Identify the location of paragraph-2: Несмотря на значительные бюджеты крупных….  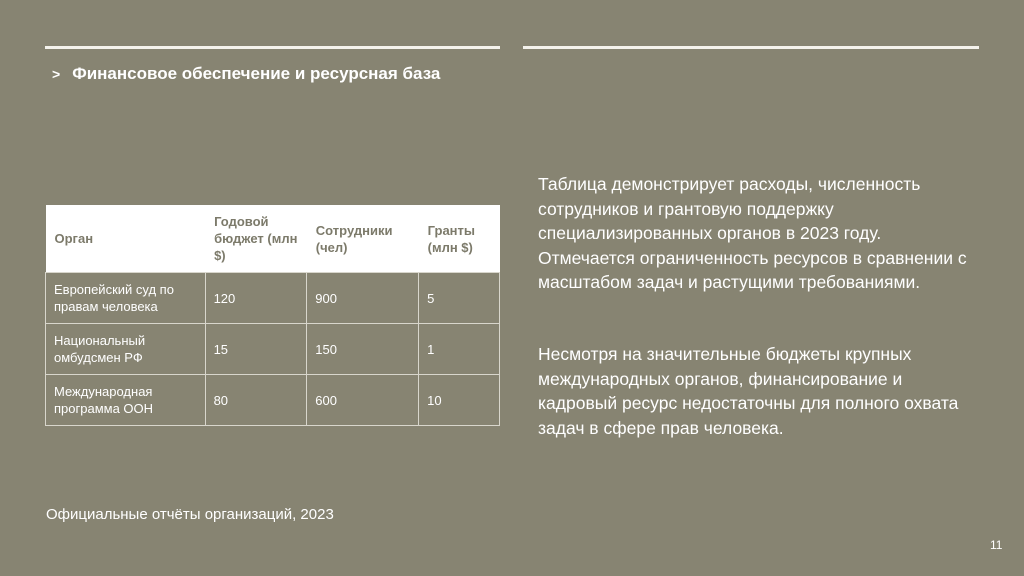
(748, 391).